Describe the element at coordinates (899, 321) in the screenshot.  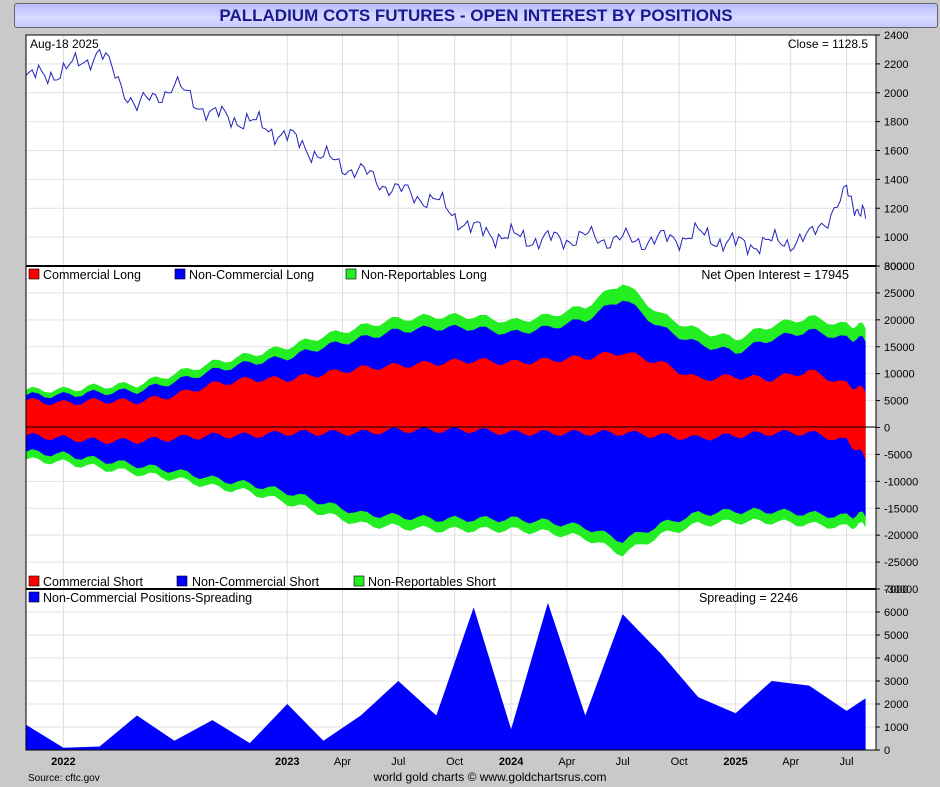
I see `y-tick-label: 20000` at that location.